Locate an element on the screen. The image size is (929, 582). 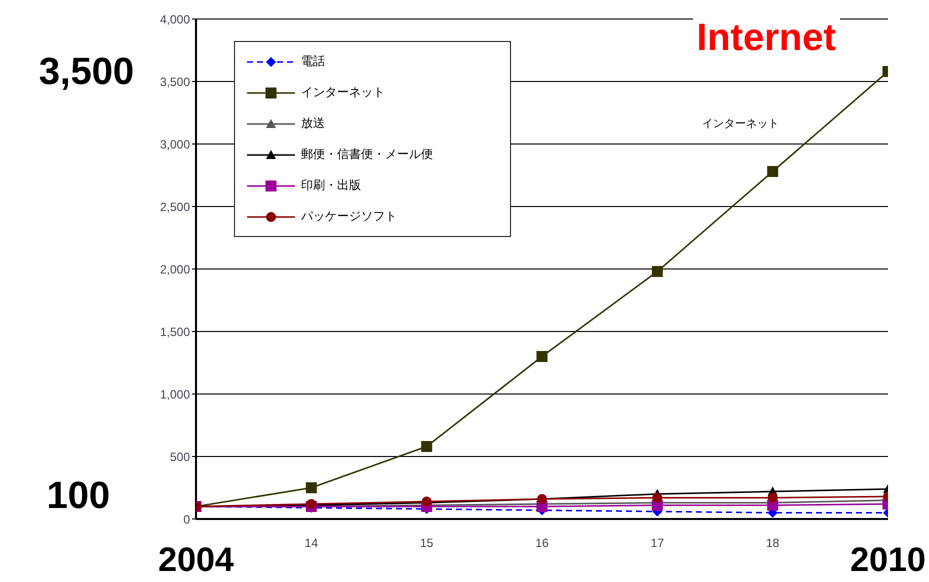
x-tick-label: 14 is located at coordinates (311, 543).